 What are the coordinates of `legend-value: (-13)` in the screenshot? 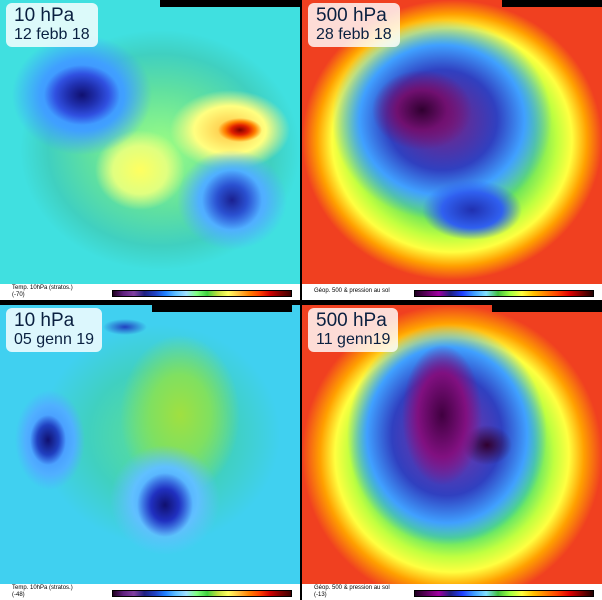 It's located at (320, 595).